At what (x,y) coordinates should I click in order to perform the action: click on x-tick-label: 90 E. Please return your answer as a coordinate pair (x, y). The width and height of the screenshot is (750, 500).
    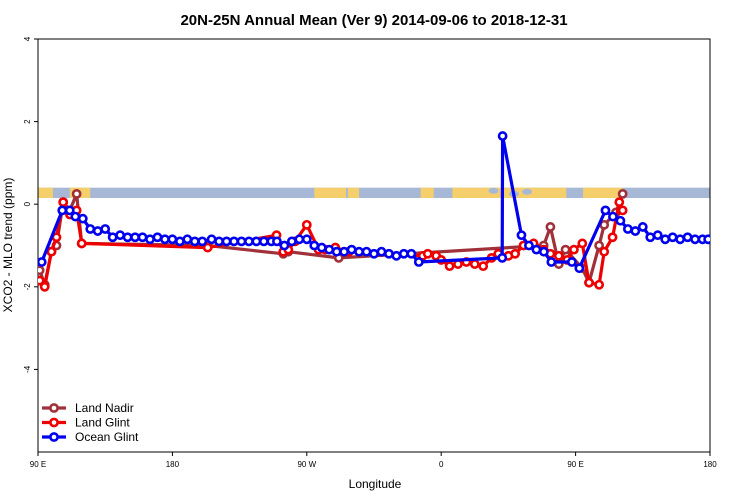
    Looking at the image, I should click on (575, 464).